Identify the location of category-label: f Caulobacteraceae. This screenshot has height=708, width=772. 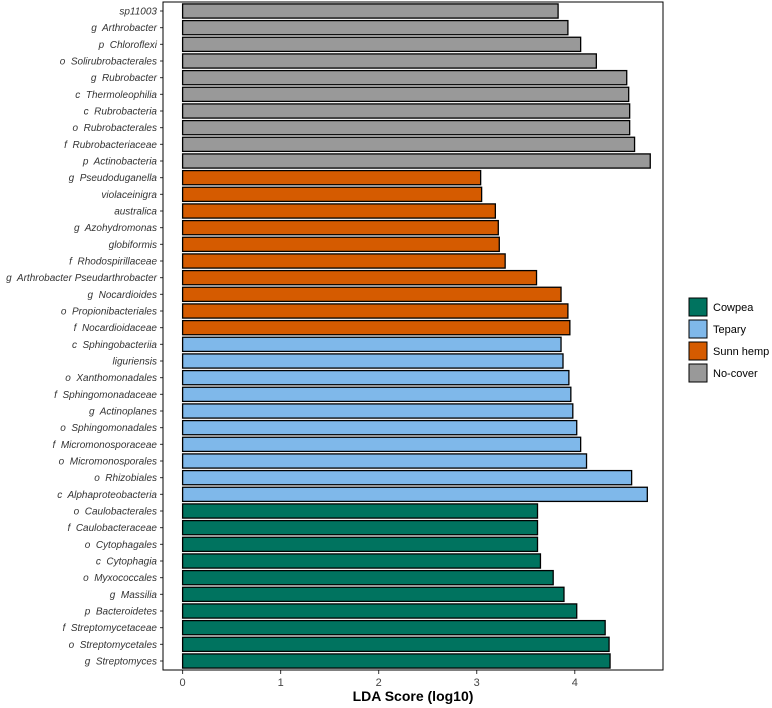
(112, 528).